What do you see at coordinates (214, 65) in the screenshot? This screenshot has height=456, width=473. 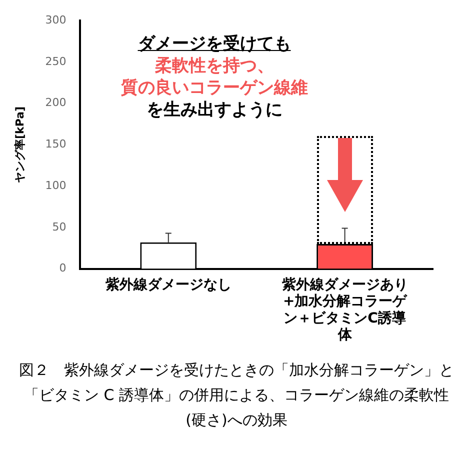 I see `annotation: 柔軟性を持つ、` at bounding box center [214, 65].